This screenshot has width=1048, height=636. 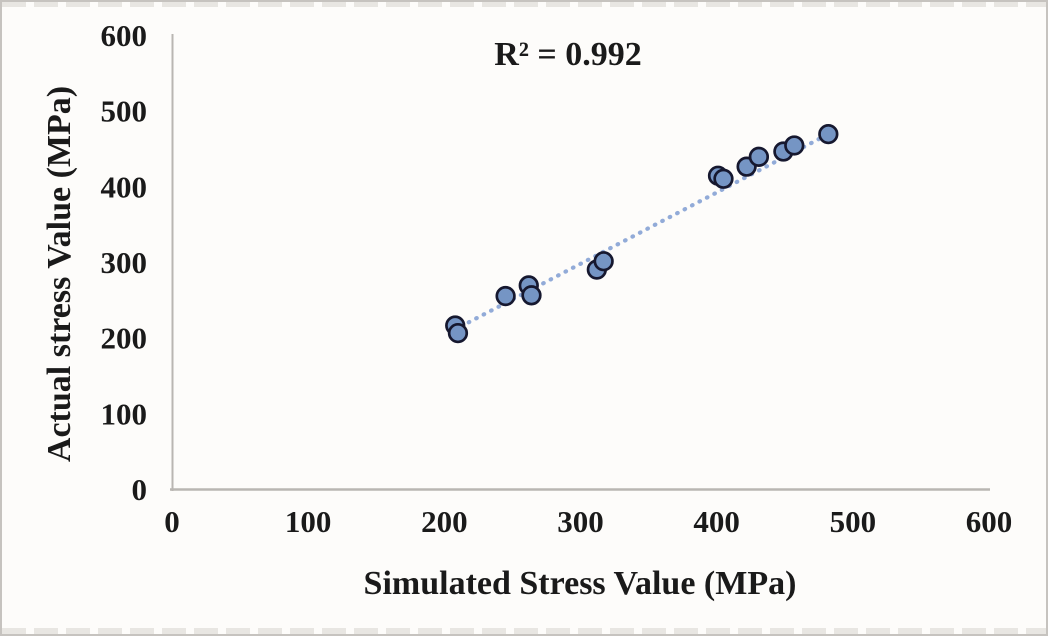 I want to click on y-tick-label: 0, so click(x=140, y=489).